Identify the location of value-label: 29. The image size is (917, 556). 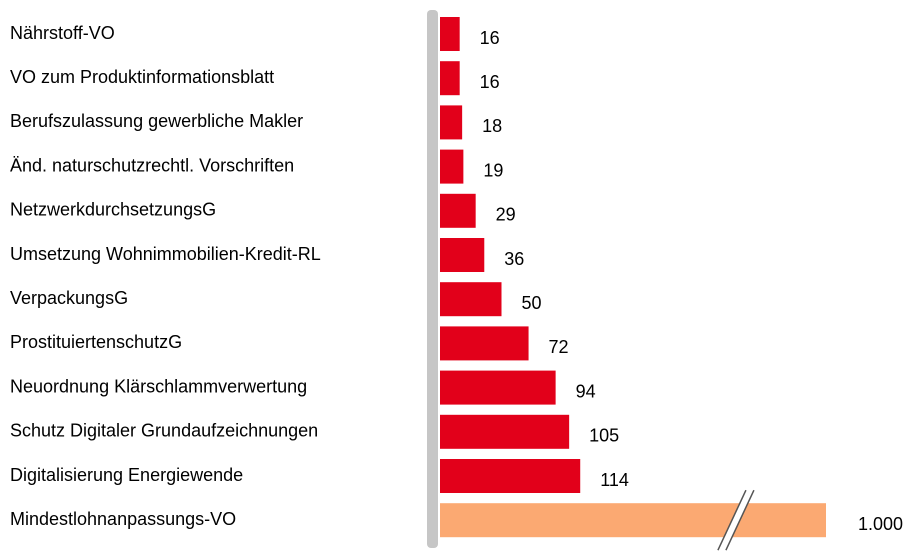
(506, 215).